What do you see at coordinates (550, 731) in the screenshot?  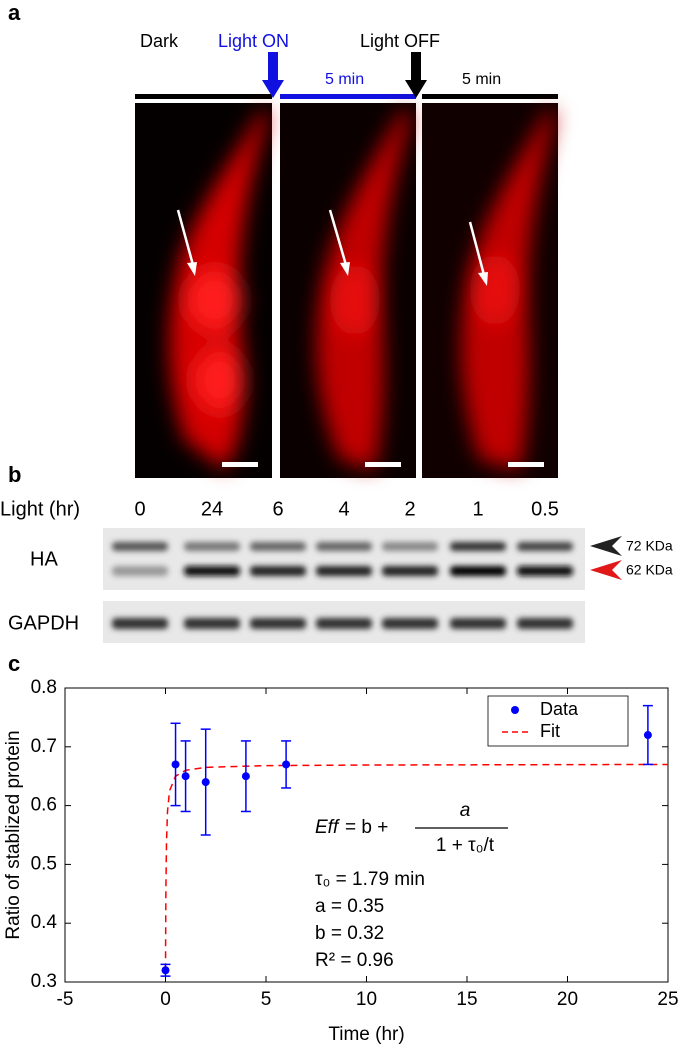 I see `legend-label: Fit` at bounding box center [550, 731].